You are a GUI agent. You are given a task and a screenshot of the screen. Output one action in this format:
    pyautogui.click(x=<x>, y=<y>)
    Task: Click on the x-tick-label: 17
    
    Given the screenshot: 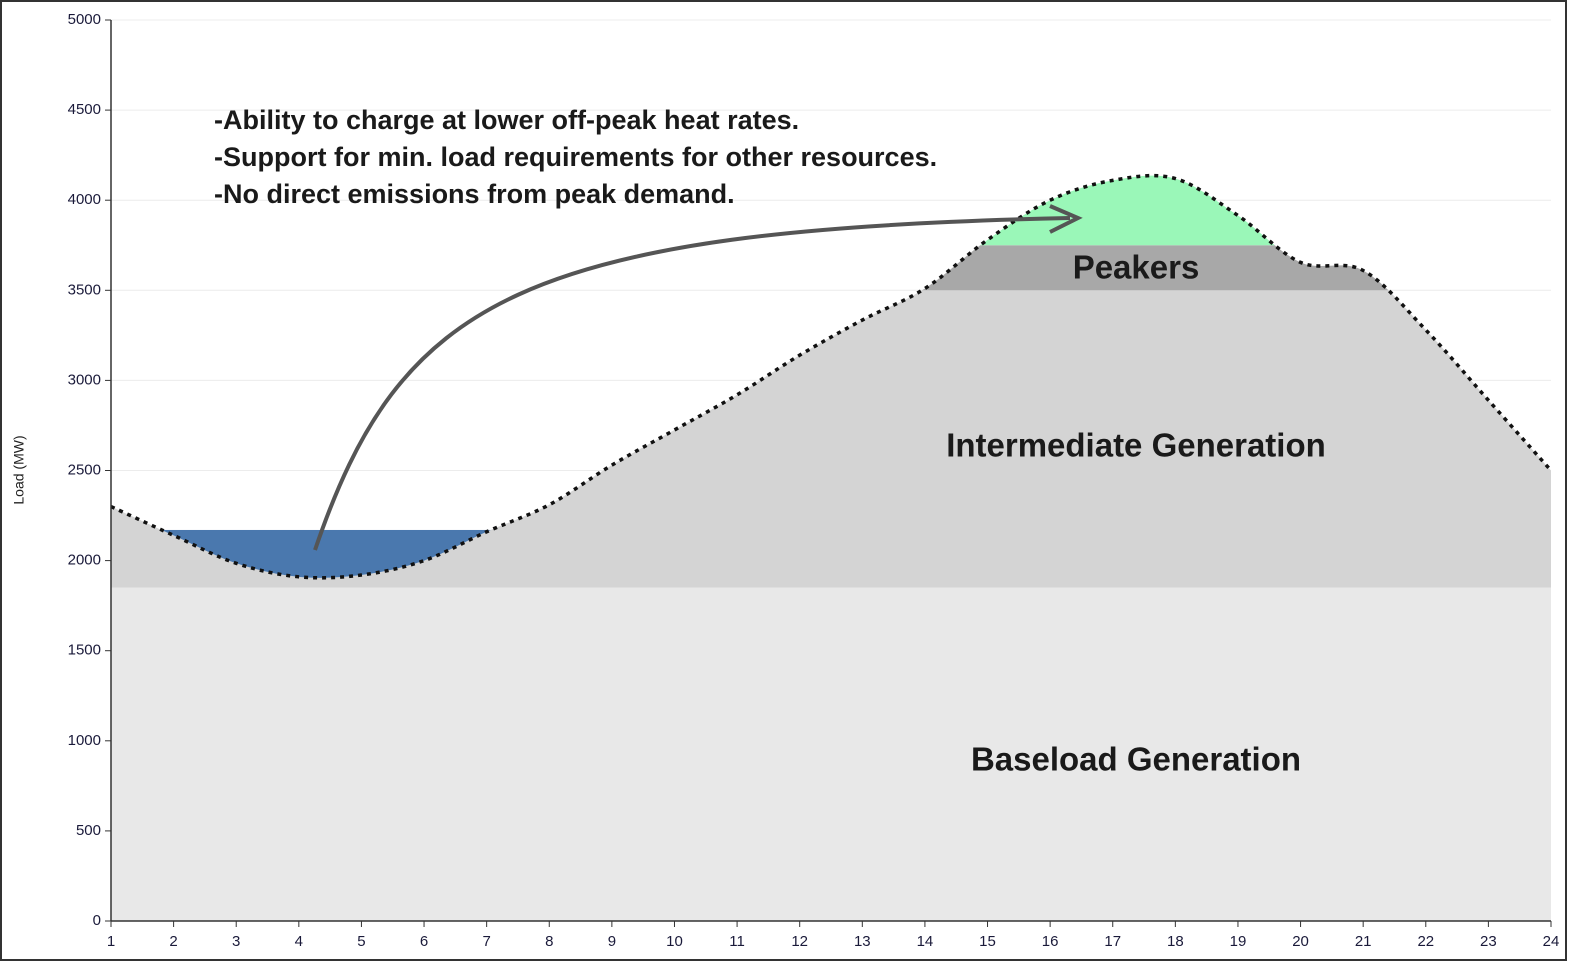 What is the action you would take?
    pyautogui.click(x=1112, y=941)
    